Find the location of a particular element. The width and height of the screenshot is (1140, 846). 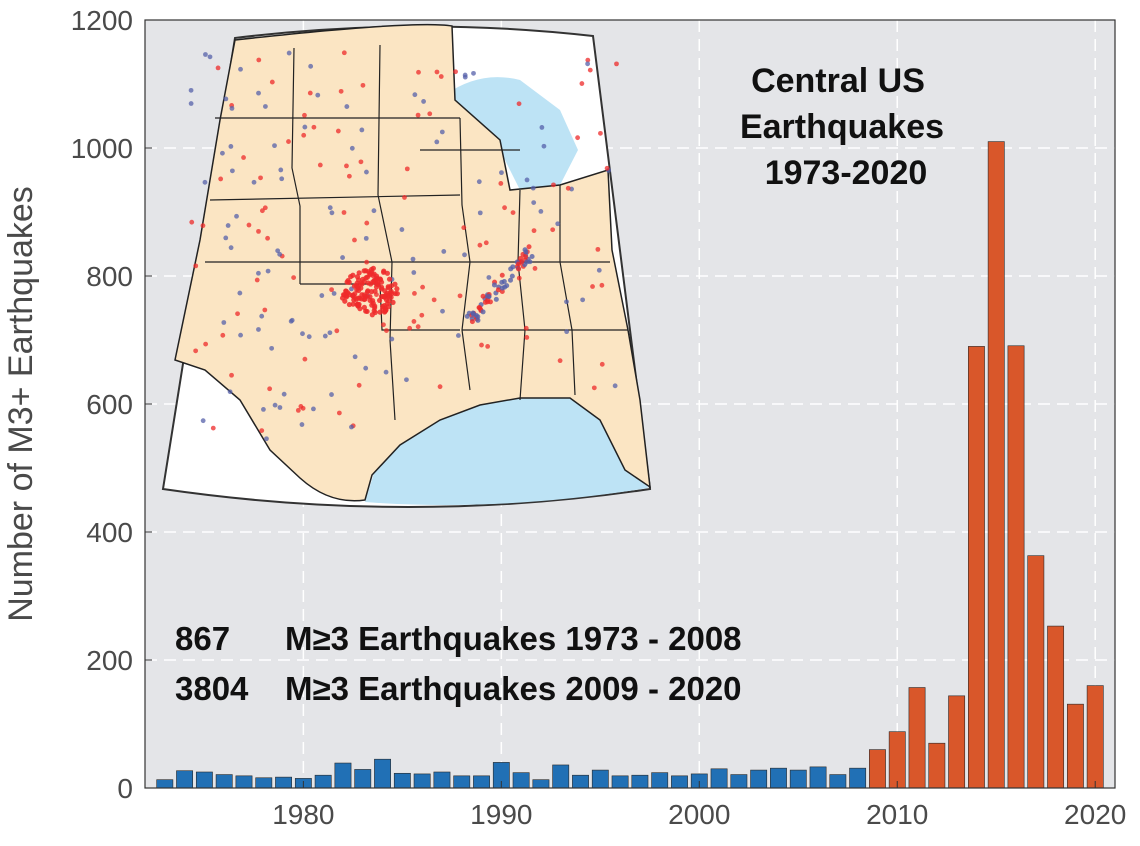

y-tick-label: 800 is located at coordinates (109, 276).